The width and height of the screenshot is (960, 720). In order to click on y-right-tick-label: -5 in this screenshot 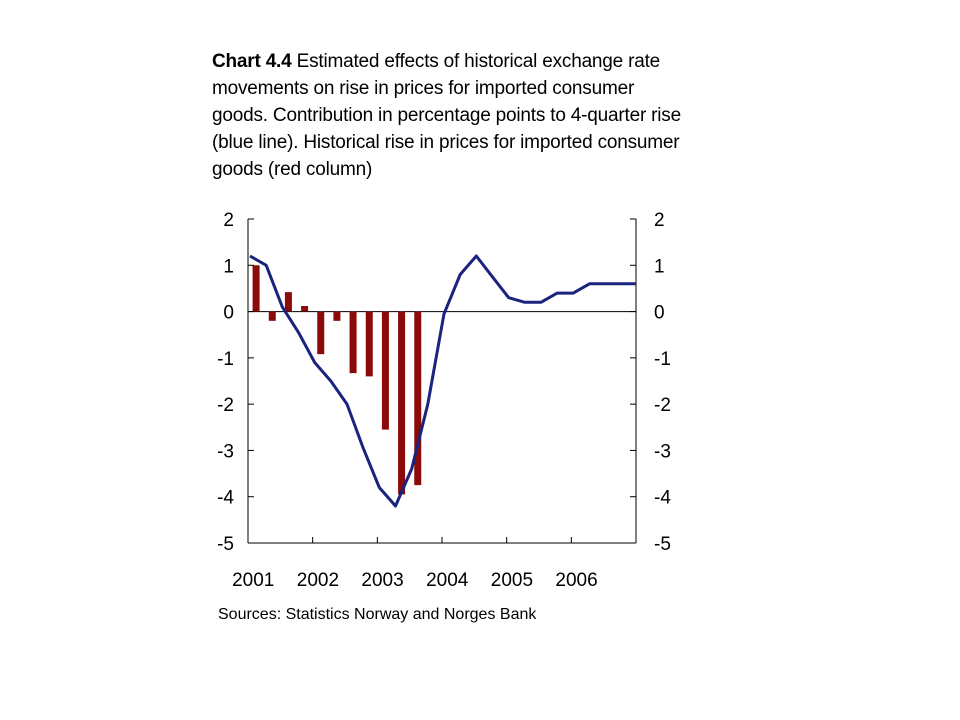, I will do `click(662, 544)`.